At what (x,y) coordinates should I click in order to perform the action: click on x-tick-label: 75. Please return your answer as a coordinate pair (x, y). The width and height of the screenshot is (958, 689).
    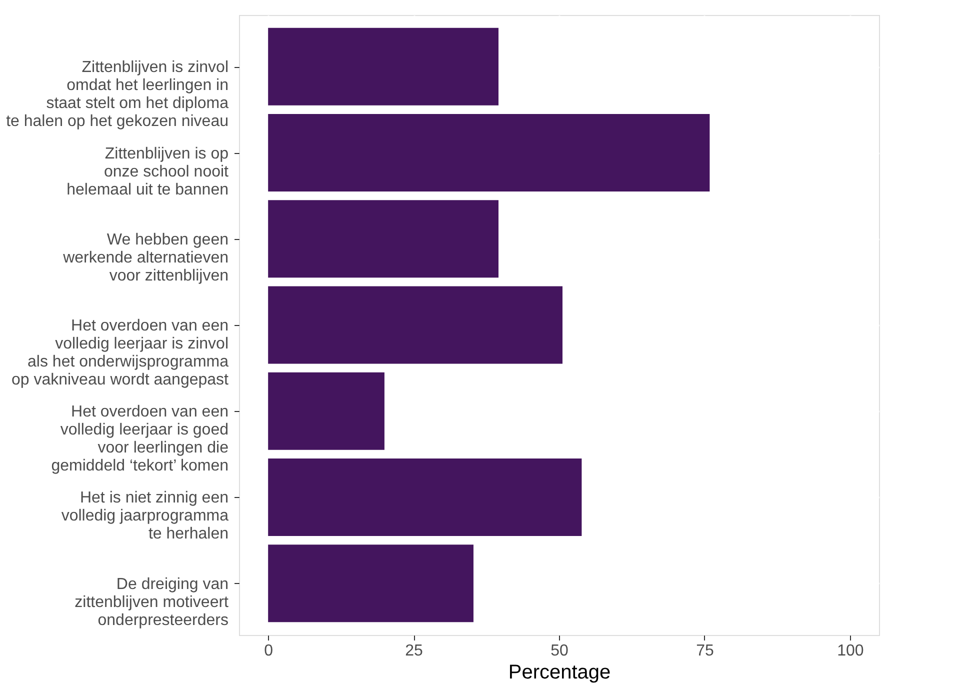
    Looking at the image, I should click on (705, 651).